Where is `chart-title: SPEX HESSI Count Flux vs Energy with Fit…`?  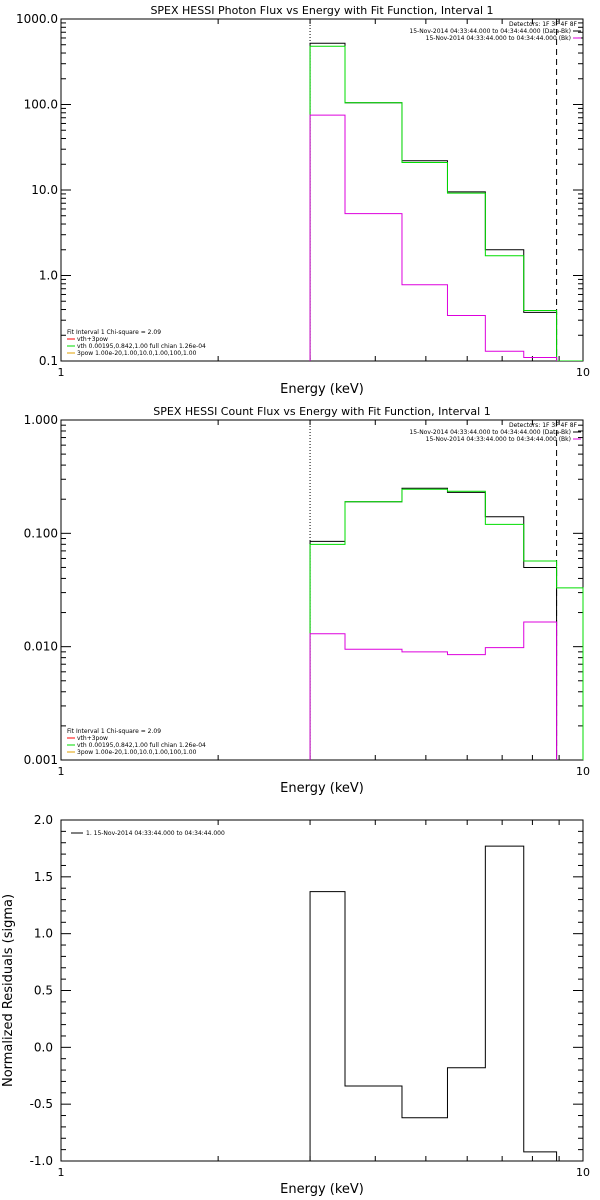
chart-title: SPEX HESSI Count Flux vs Energy with Fit… is located at coordinates (321, 411).